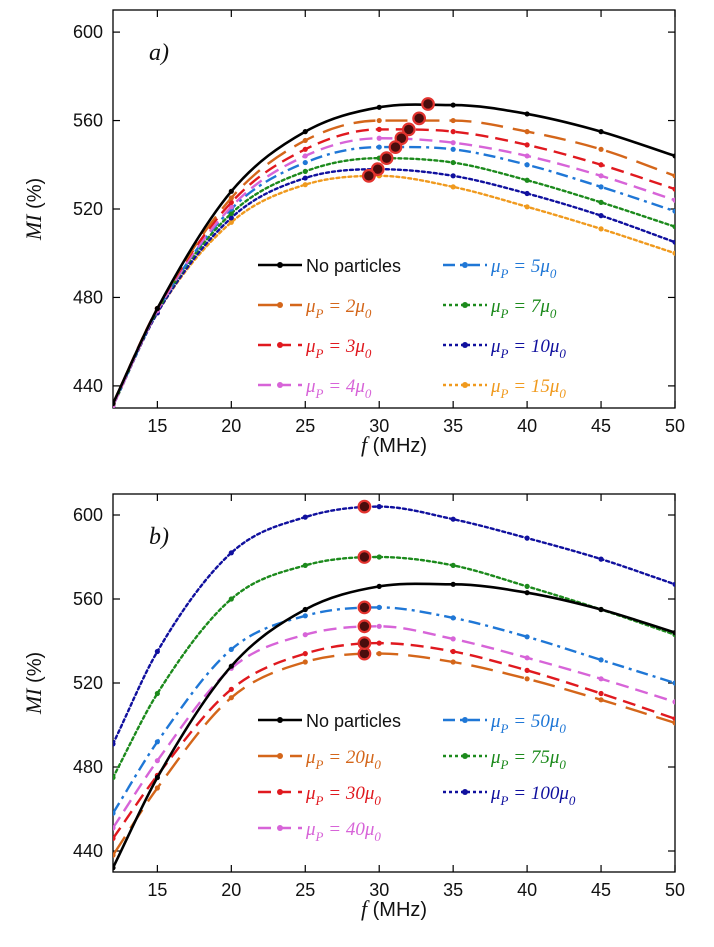  I want to click on panel-label: b), so click(159, 537).